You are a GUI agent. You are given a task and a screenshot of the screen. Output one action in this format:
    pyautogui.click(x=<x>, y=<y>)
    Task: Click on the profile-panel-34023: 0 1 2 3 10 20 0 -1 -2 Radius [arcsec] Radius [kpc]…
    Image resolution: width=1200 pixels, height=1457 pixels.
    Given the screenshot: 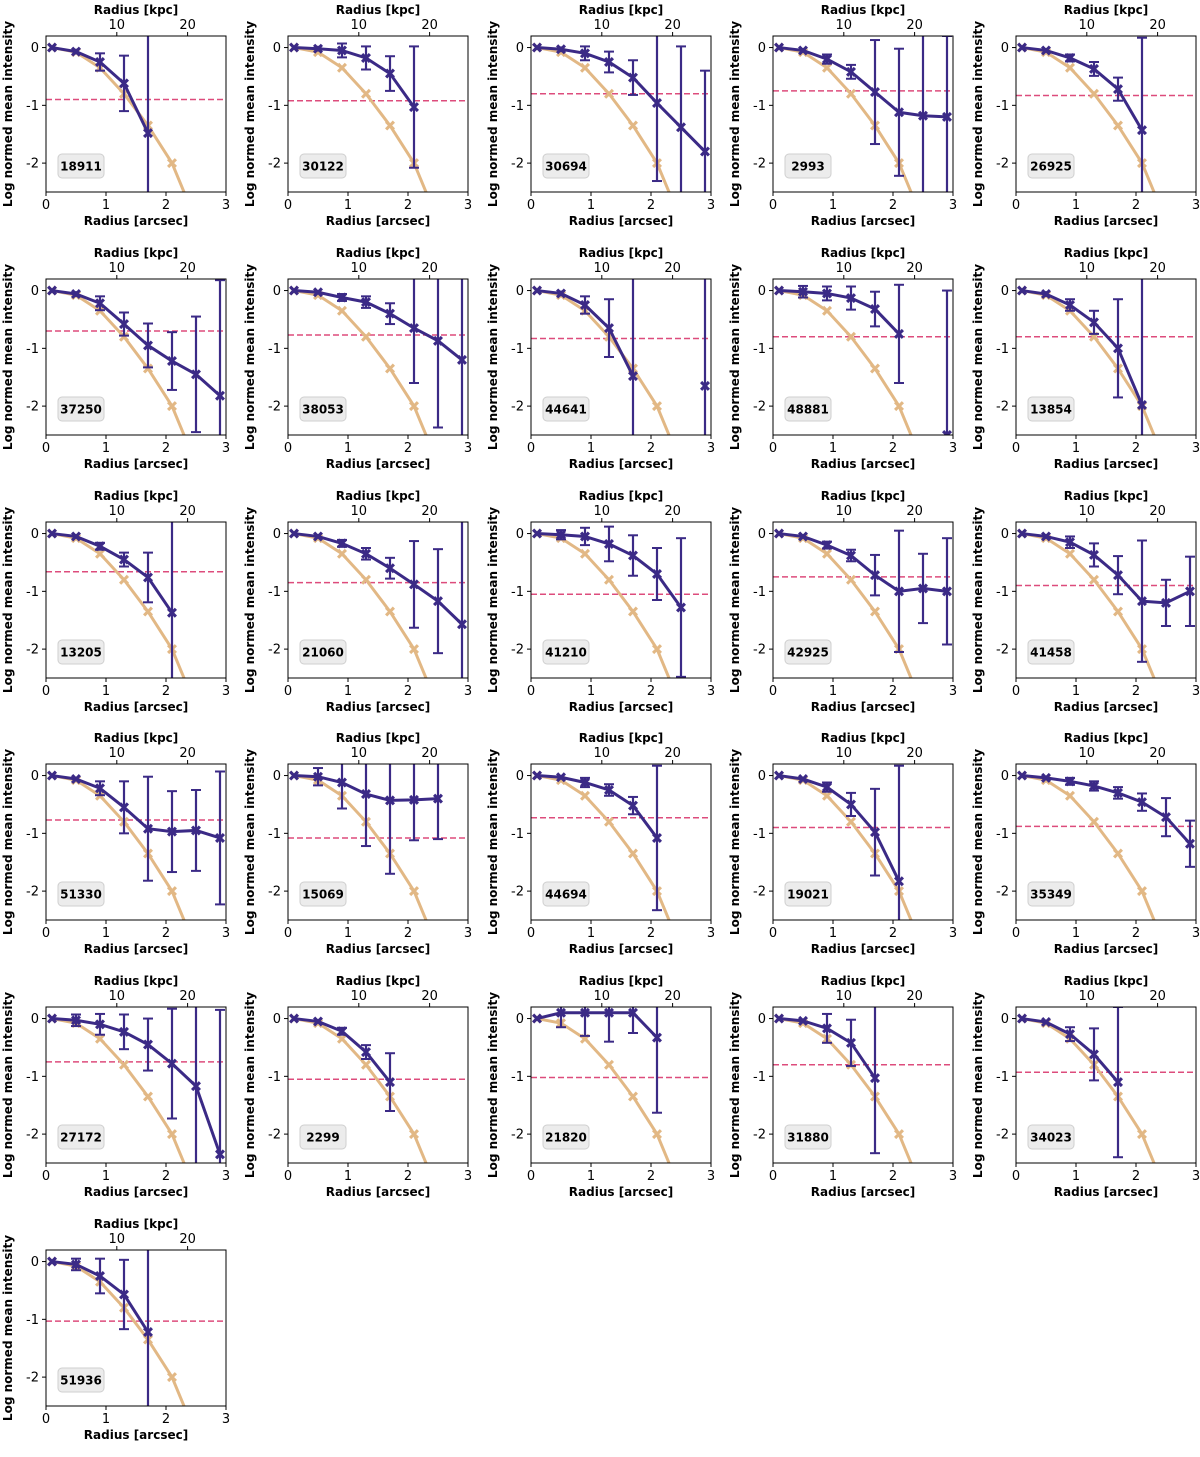 What is the action you would take?
    pyautogui.click(x=1085, y=1086)
    